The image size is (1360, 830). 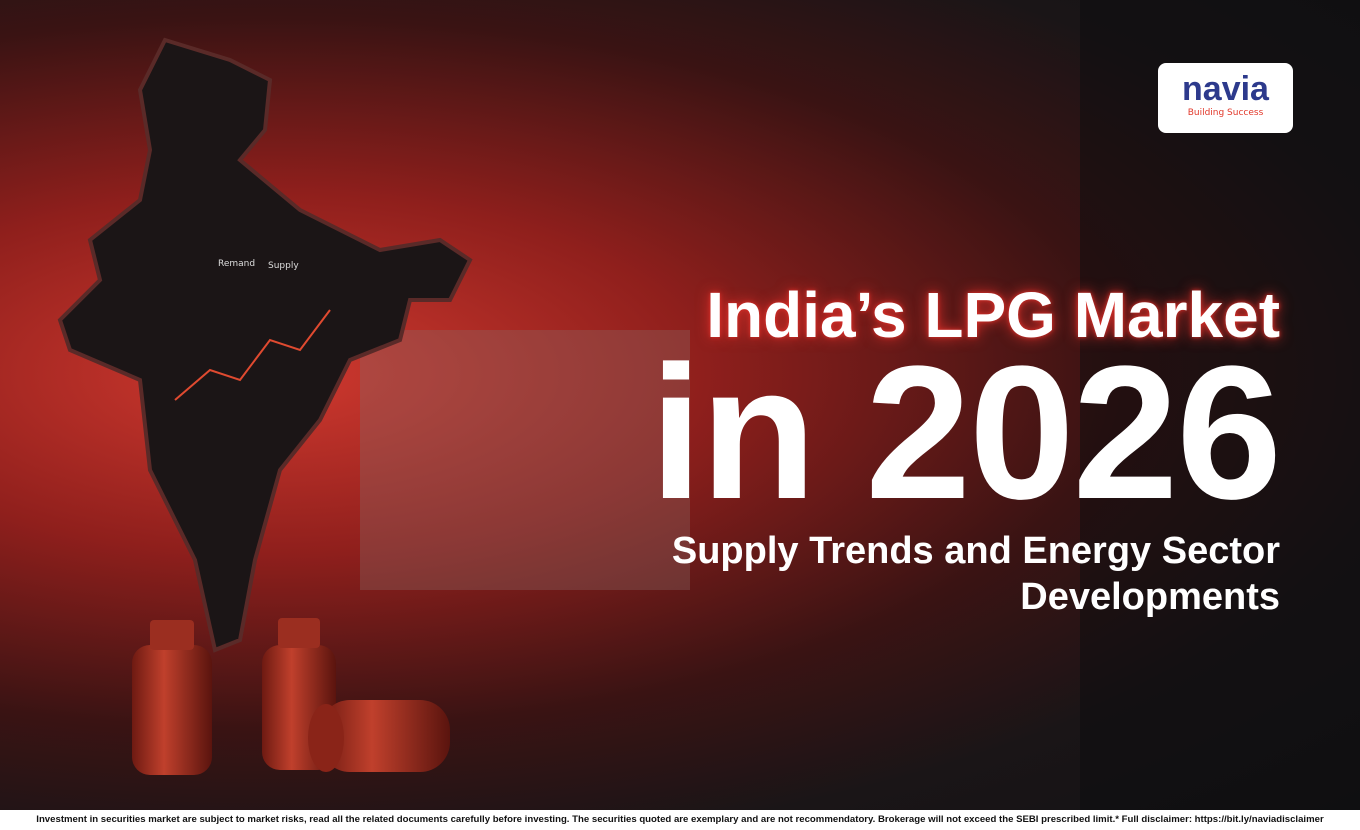 What do you see at coordinates (975, 551) in the screenshot?
I see `subtitle: Supply Trends and Energy Sector` at bounding box center [975, 551].